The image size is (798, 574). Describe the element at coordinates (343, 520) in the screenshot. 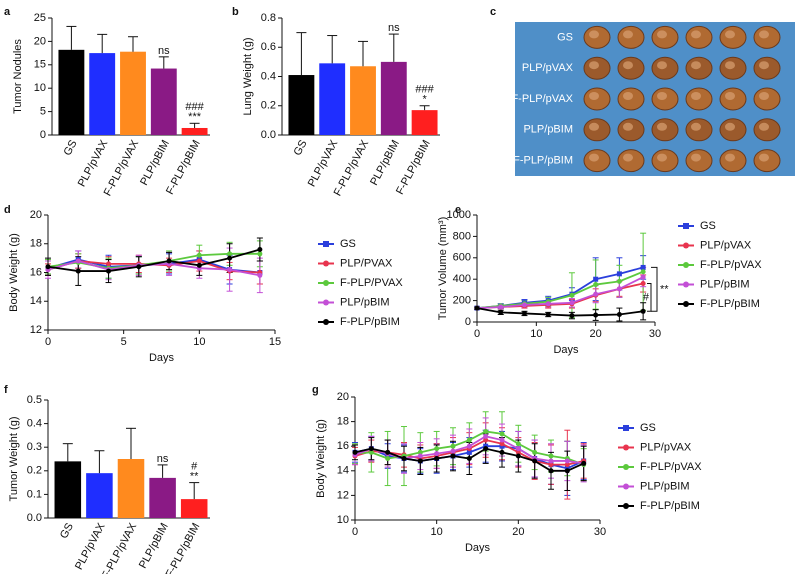

I see `y-tick-label: 10` at that location.